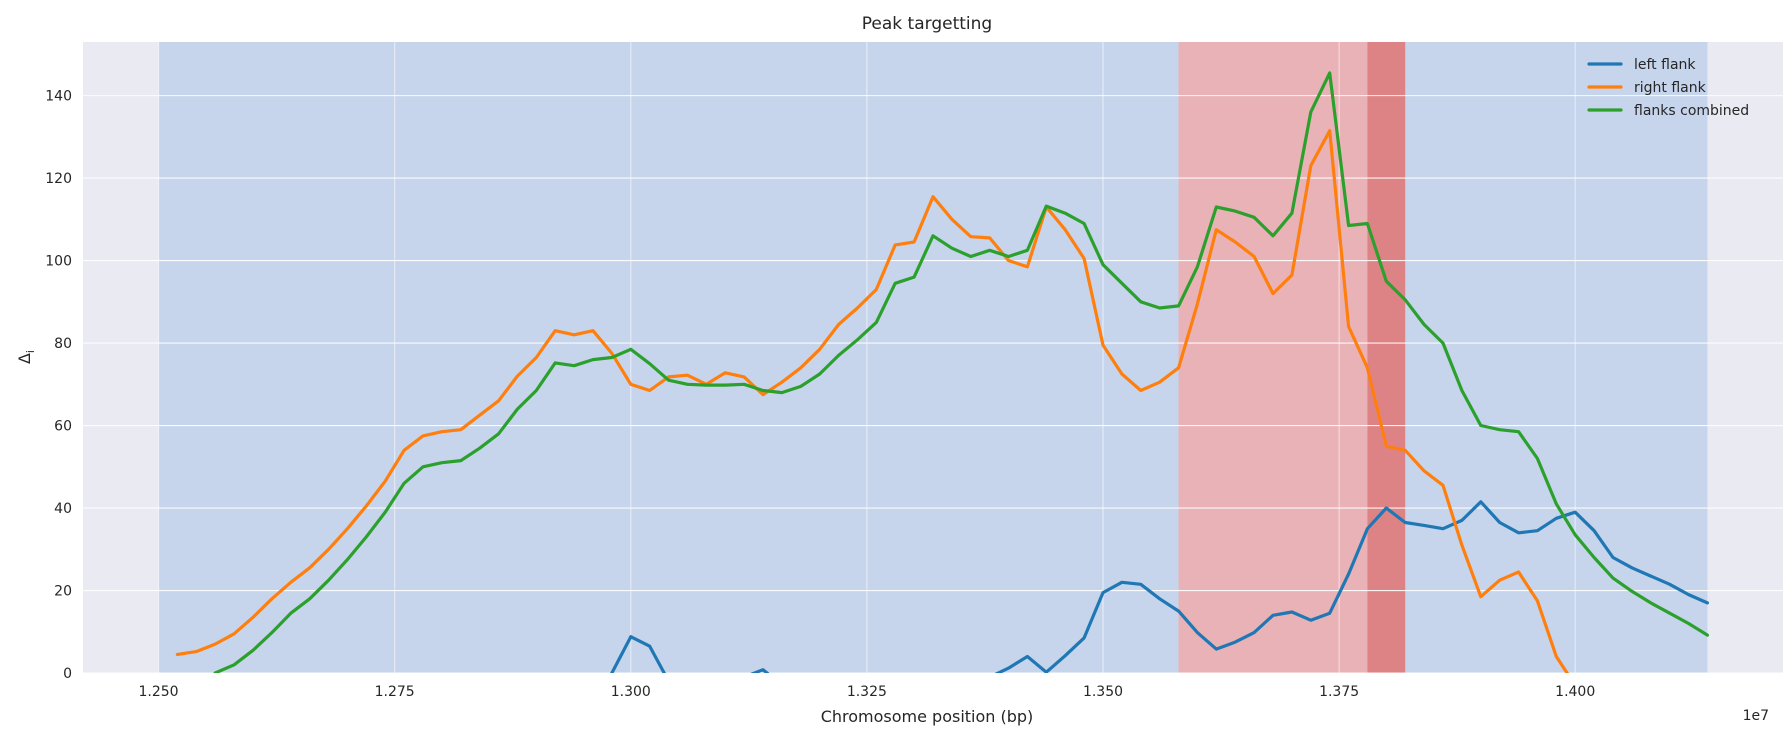 The width and height of the screenshot is (1783, 740). I want to click on x-tick-labels: 1.250 1.275 1.300 1.325 1.350 1.375 1.400, so click(867, 692).